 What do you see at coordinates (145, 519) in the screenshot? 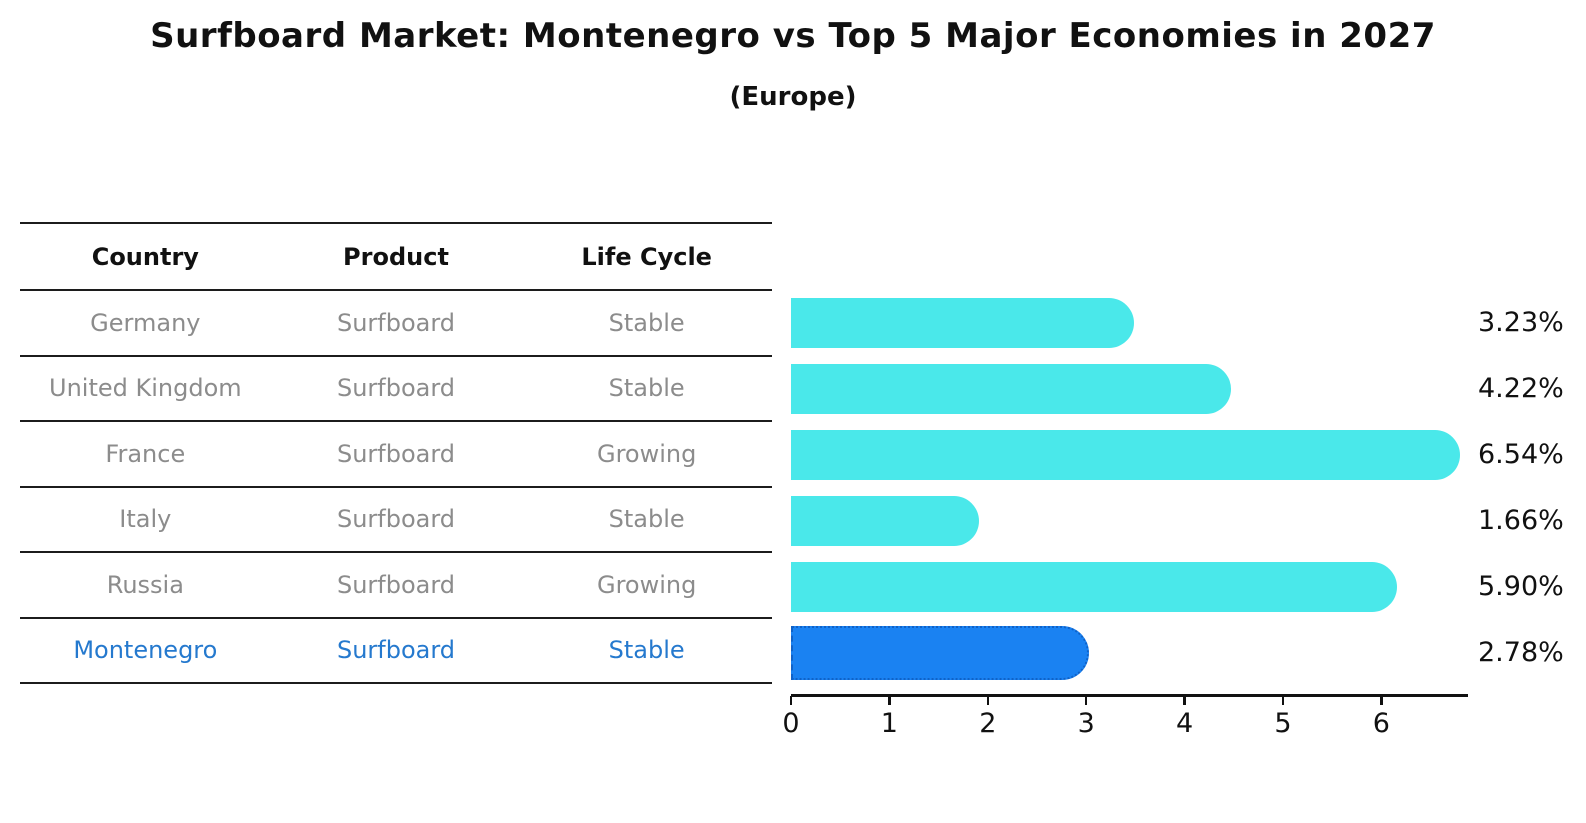
I see `cell-country: Italy` at bounding box center [145, 519].